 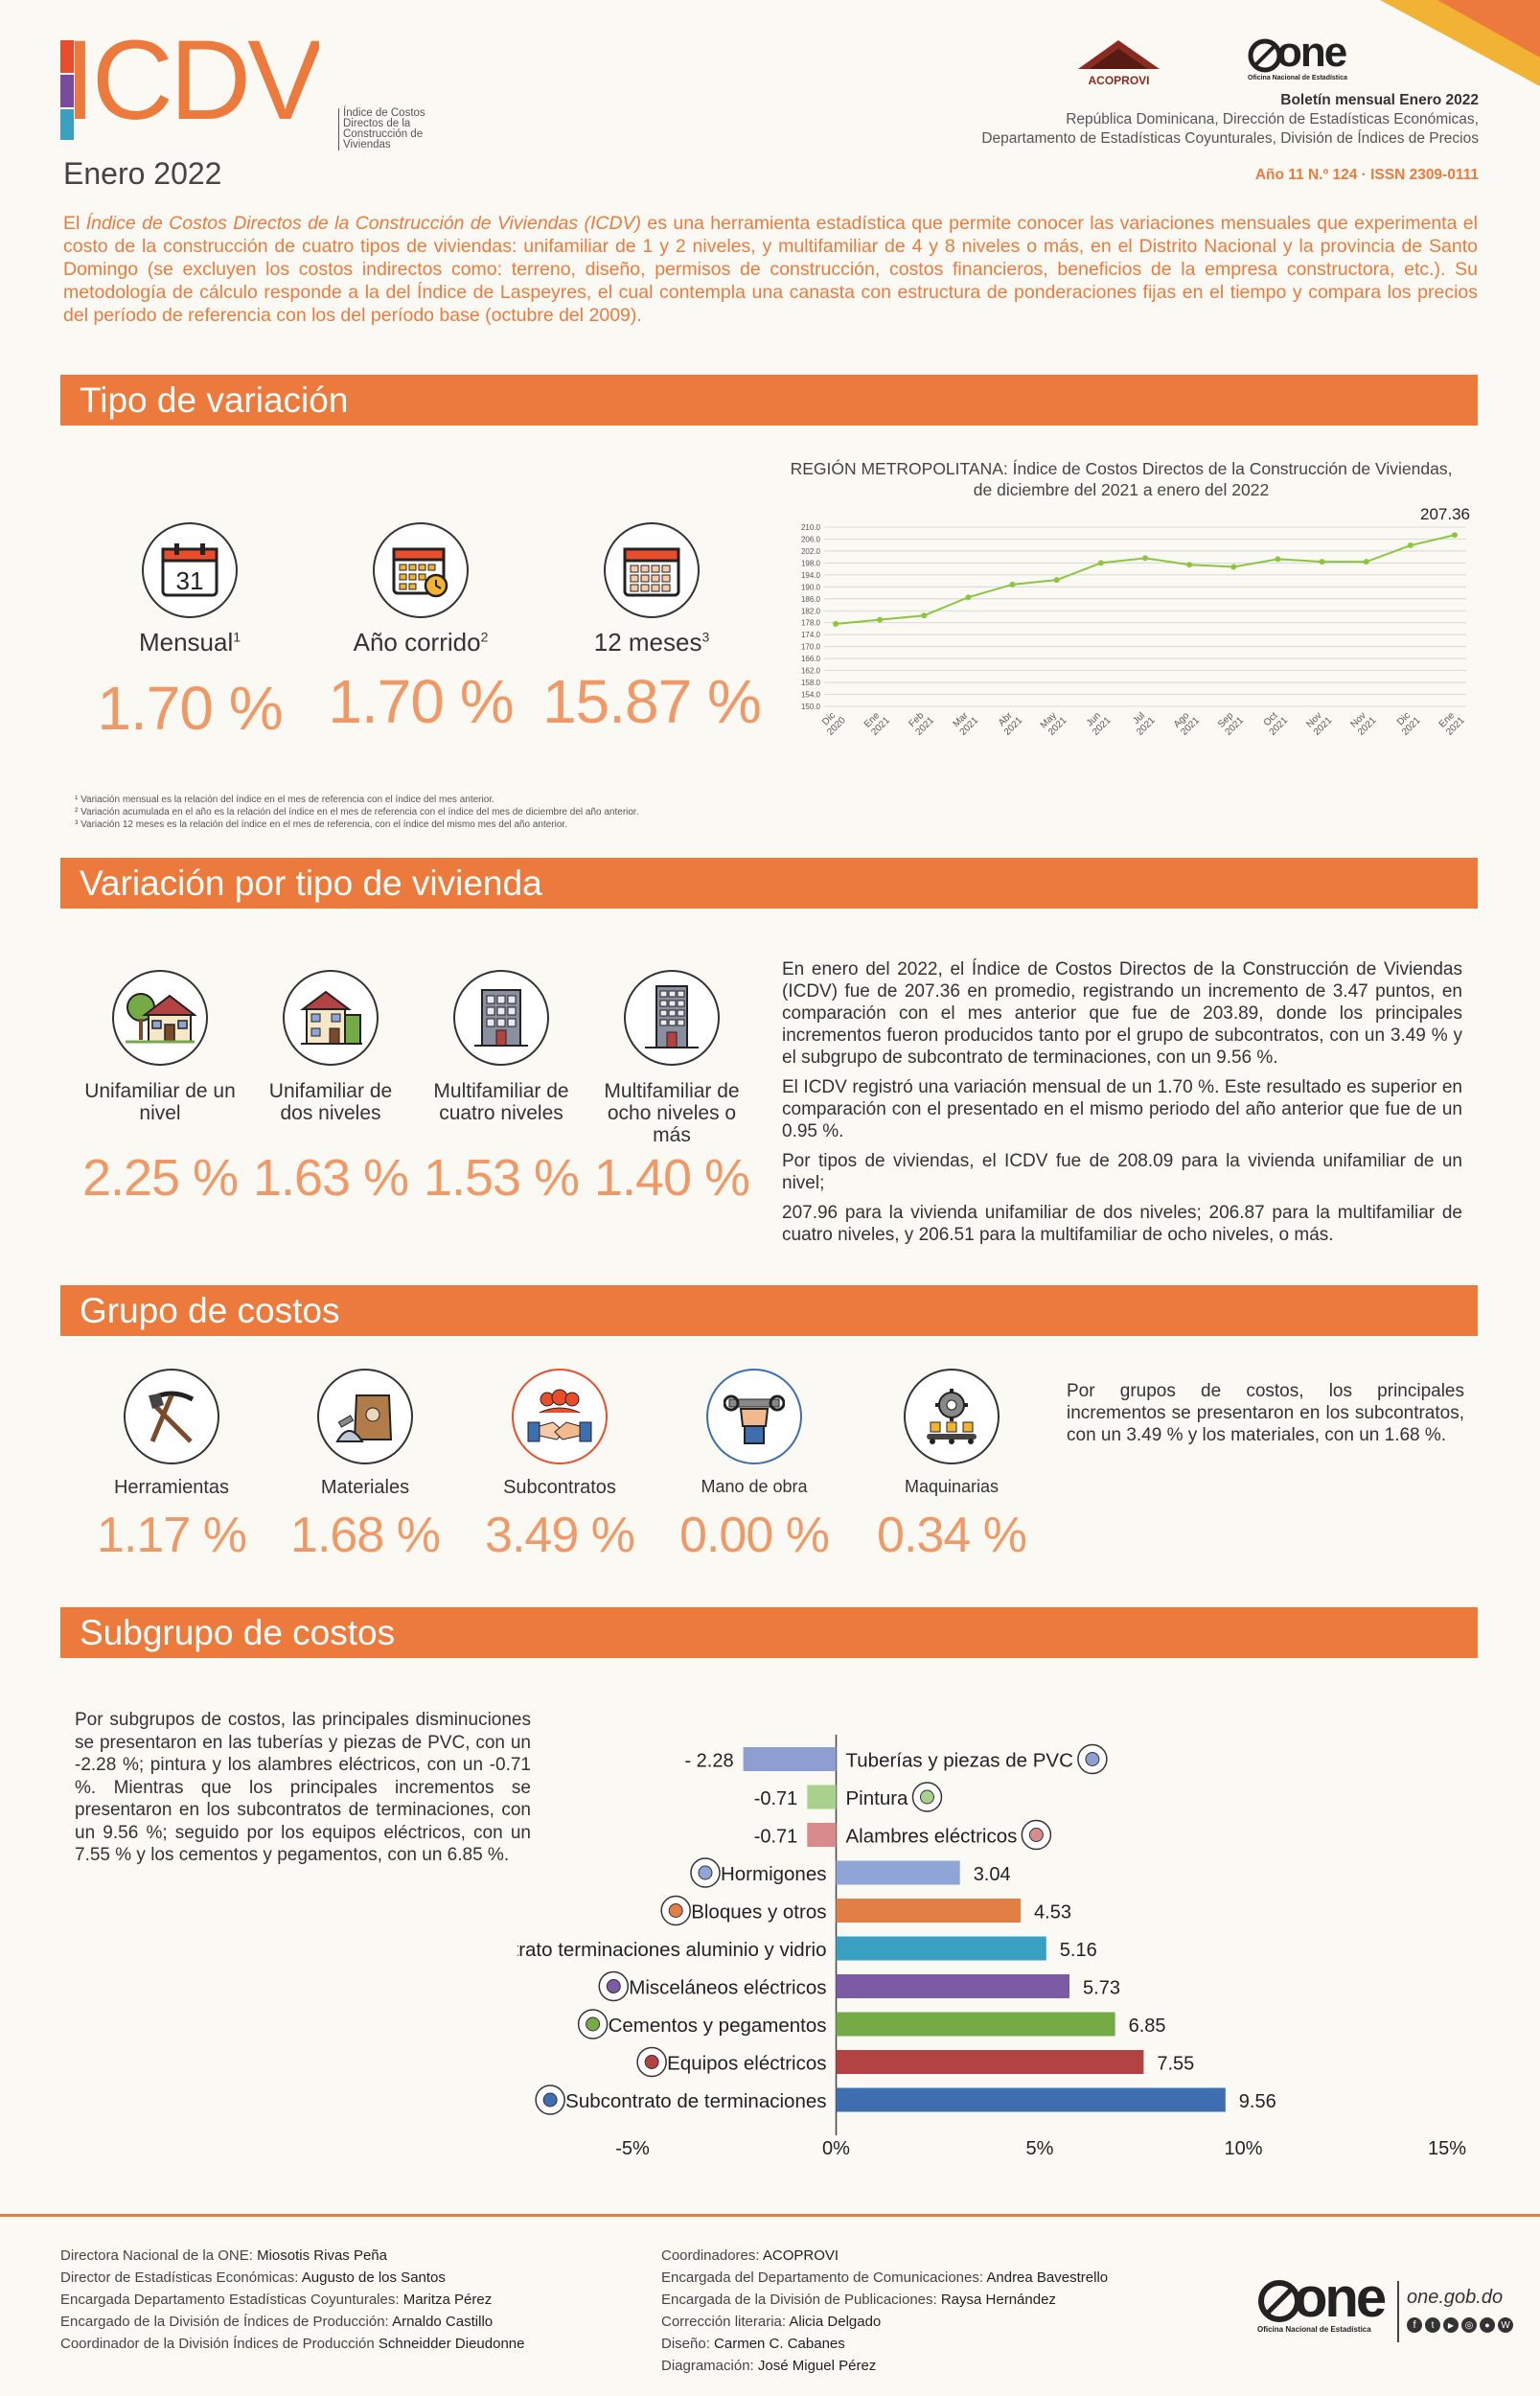 I want to click on x-tick-label: 10%, so click(x=1243, y=2148).